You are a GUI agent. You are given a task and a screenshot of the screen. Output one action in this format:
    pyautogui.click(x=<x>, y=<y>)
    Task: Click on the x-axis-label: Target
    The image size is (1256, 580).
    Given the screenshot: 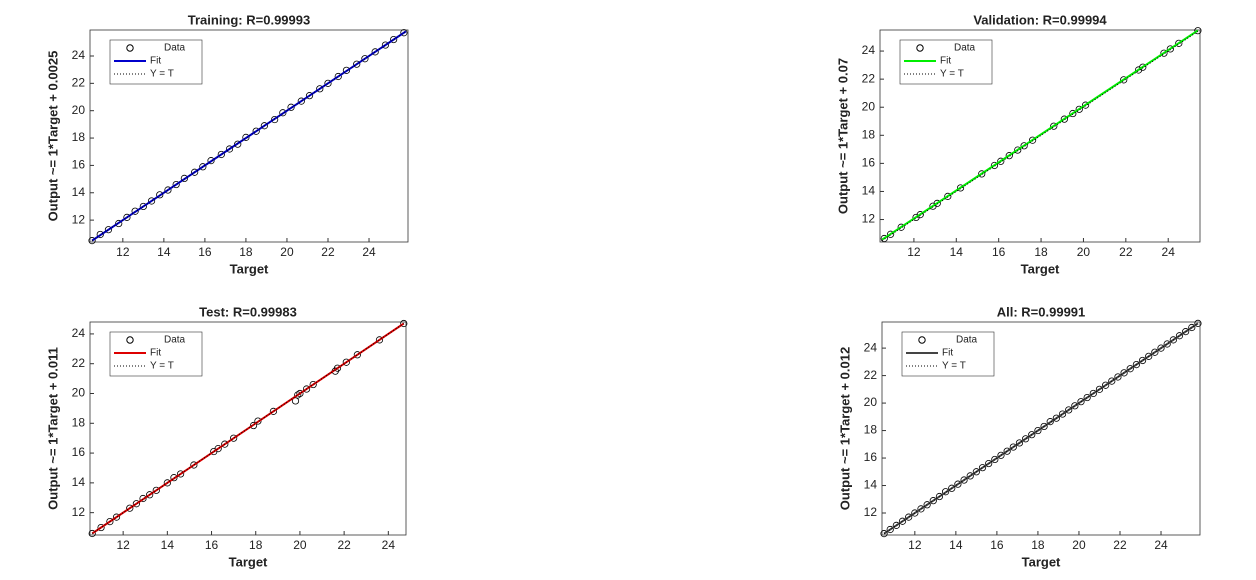 What is the action you would take?
    pyautogui.click(x=249, y=268)
    